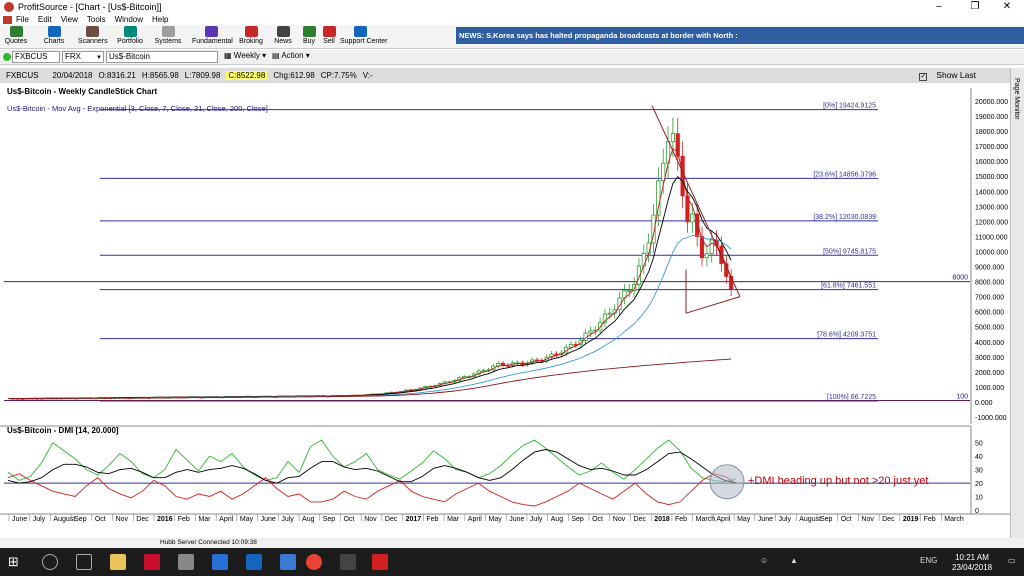 This screenshot has width=1024, height=576. Describe the element at coordinates (929, 560) in the screenshot. I see `language-indicator: ENG` at that location.